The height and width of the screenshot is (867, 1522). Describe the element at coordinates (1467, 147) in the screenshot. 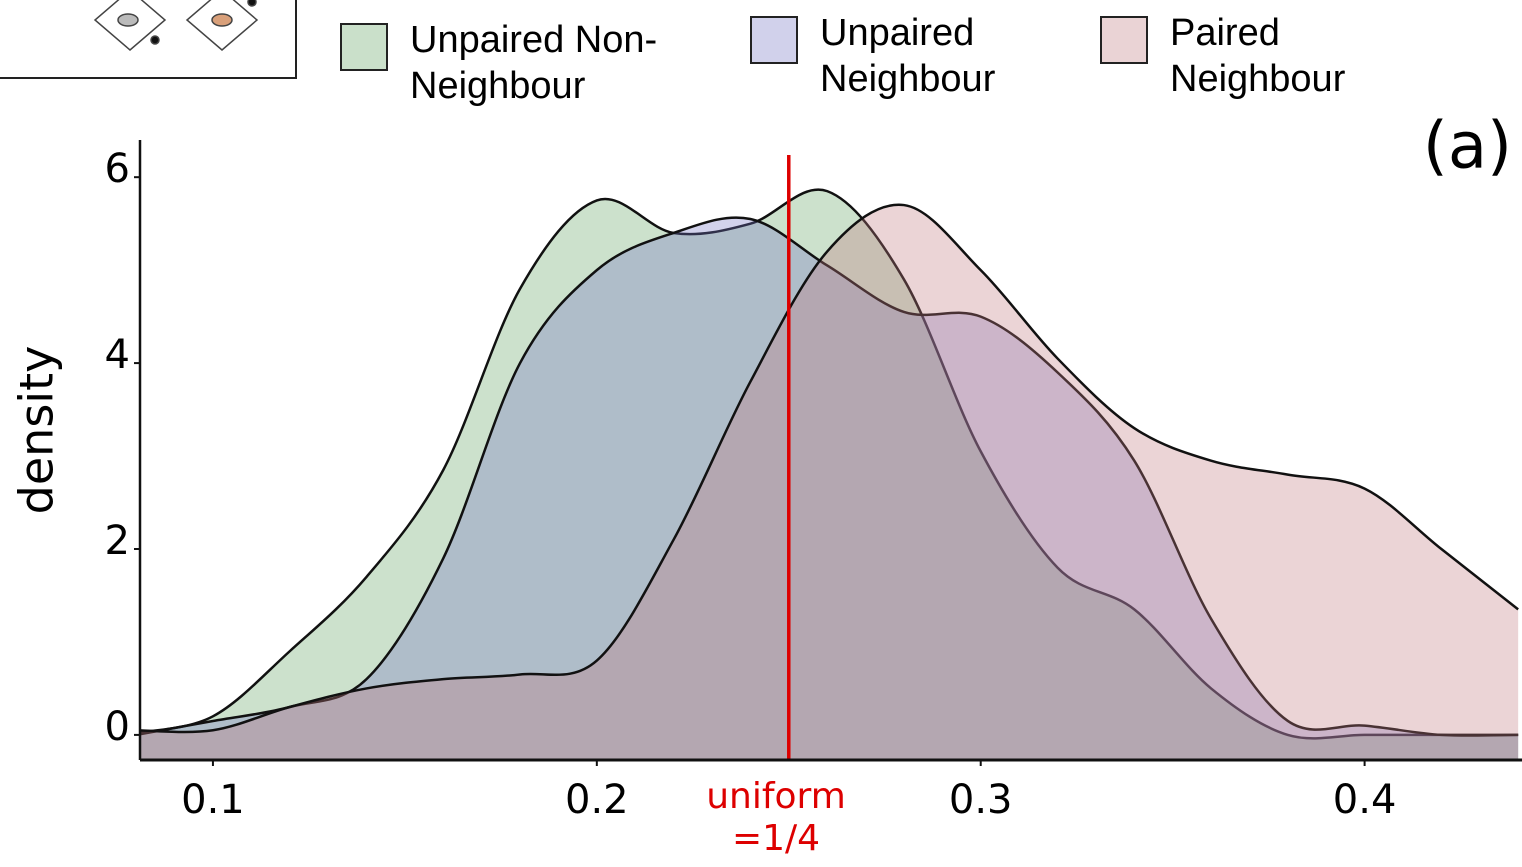

I see `panel-label: (a)` at that location.